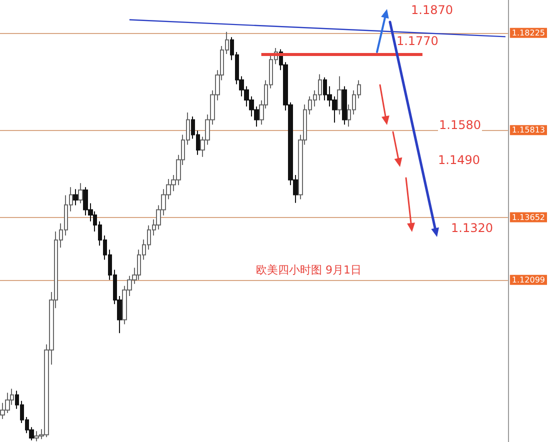  What do you see at coordinates (472, 228) in the screenshot?
I see `annotation: 1.1320` at bounding box center [472, 228].